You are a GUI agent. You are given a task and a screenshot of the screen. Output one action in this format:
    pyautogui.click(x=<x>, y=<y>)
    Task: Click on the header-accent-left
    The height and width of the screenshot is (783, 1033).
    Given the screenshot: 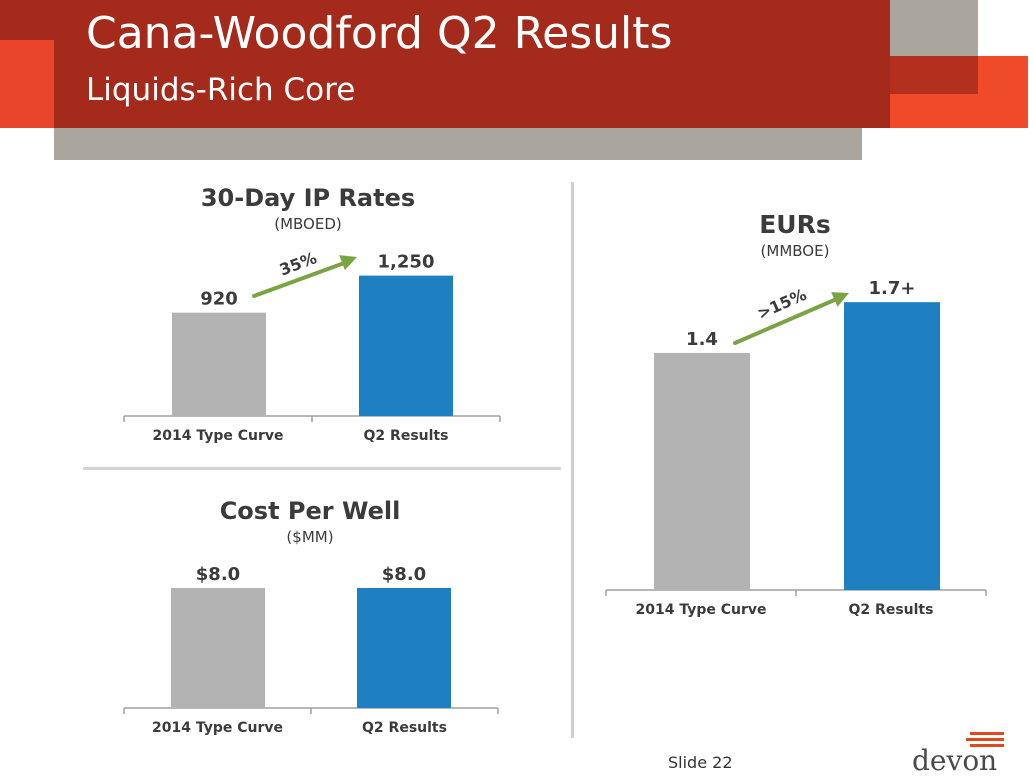 What is the action you would take?
    pyautogui.click(x=27, y=84)
    